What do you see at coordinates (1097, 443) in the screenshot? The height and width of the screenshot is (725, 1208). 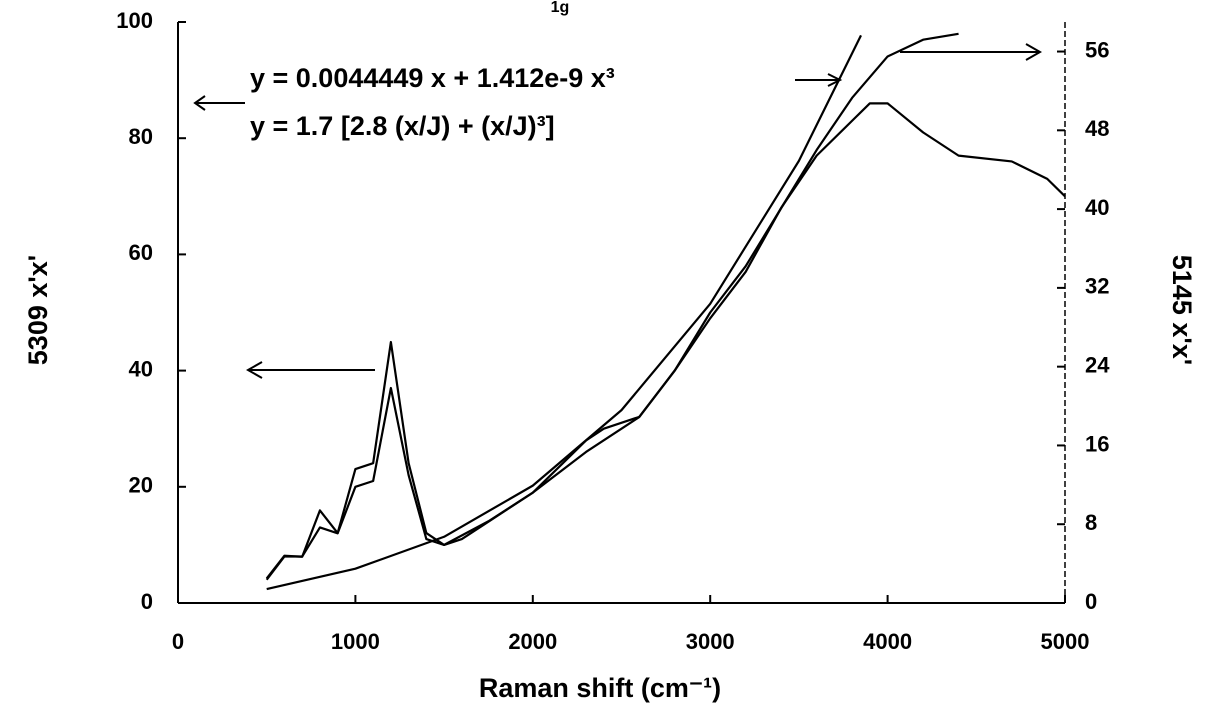 I see `y2-tick-label: 16` at bounding box center [1097, 443].